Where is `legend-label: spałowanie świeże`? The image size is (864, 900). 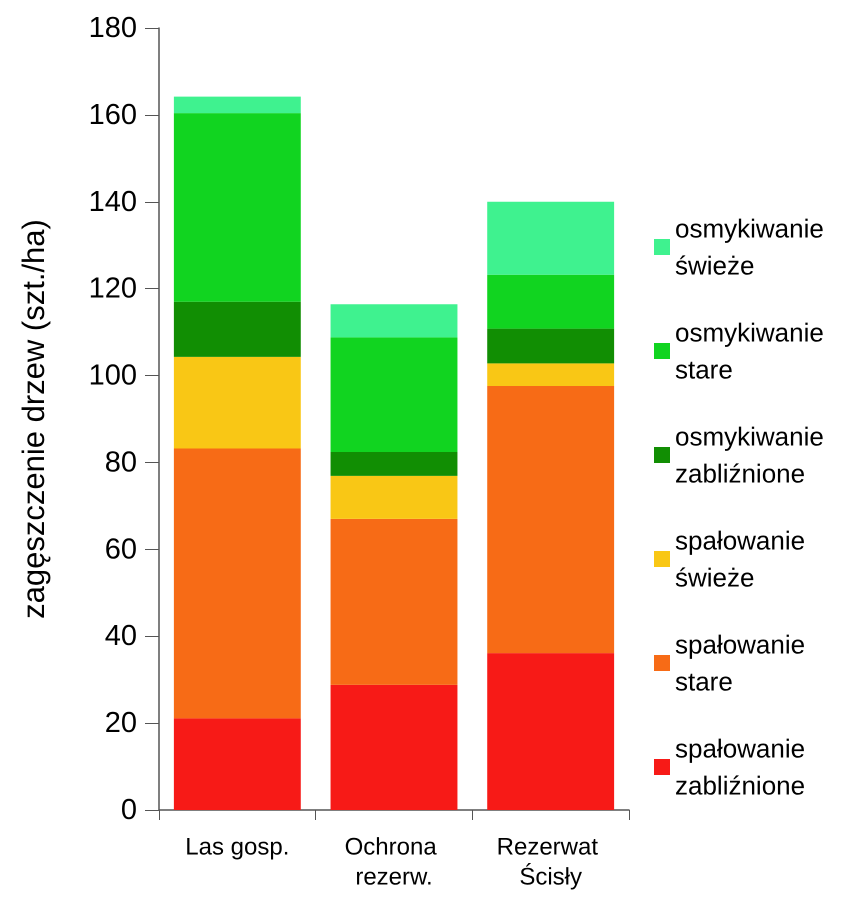 legend-label: spałowanie świeże is located at coordinates (743, 559).